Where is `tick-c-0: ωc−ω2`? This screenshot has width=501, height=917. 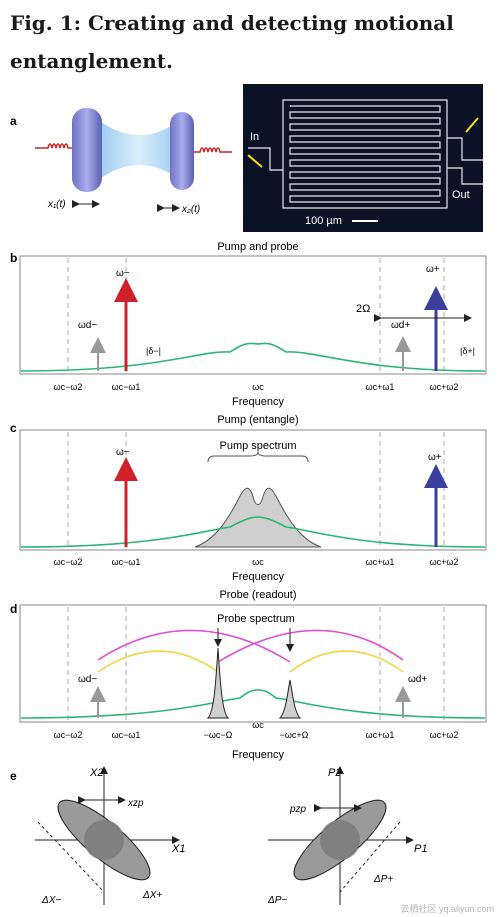 tick-c-0: ωc−ω2 is located at coordinates (68, 562).